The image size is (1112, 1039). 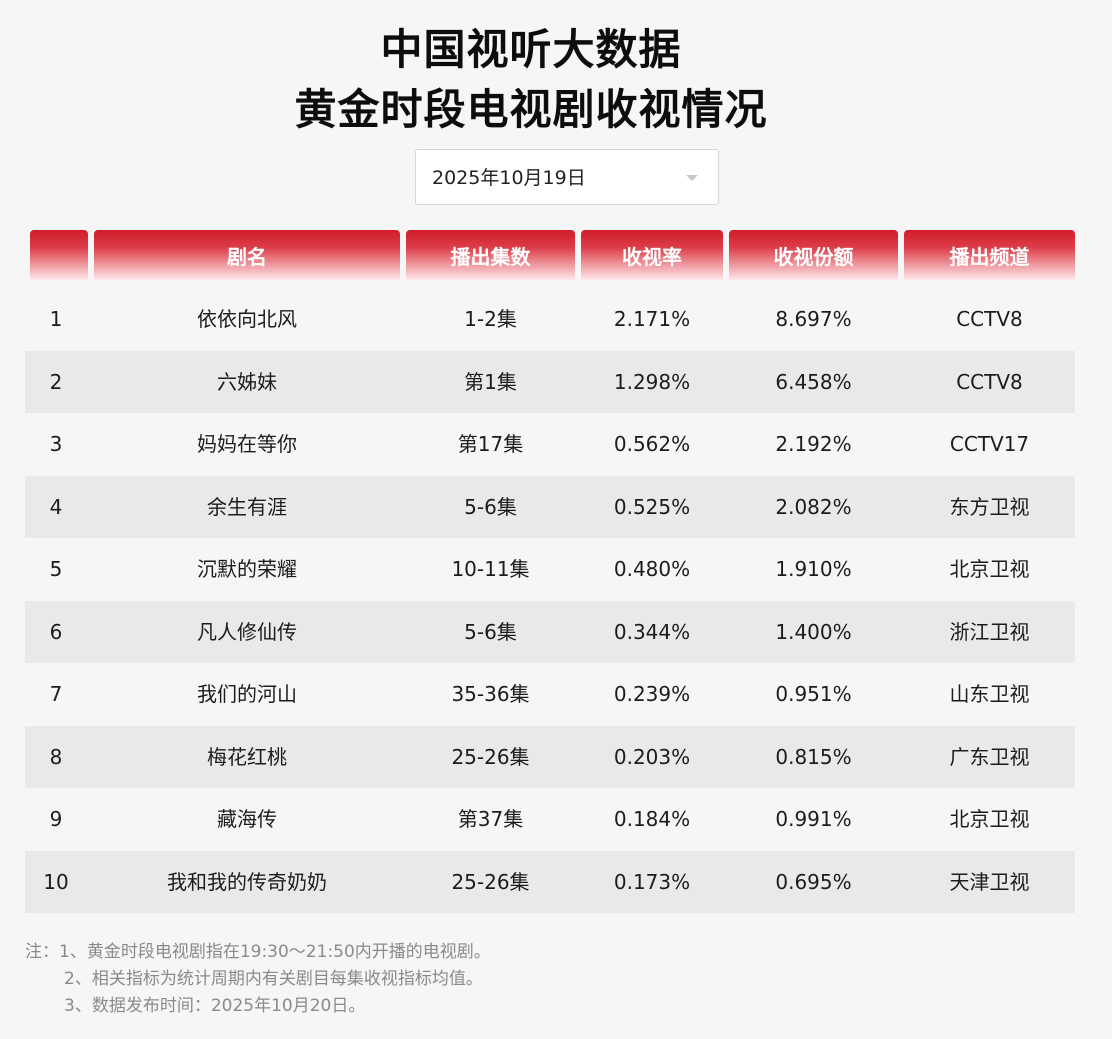 I want to click on table-row: 9 藏海传 第37集 0.184% 0.991% 北京卫视, so click(x=550, y=819).